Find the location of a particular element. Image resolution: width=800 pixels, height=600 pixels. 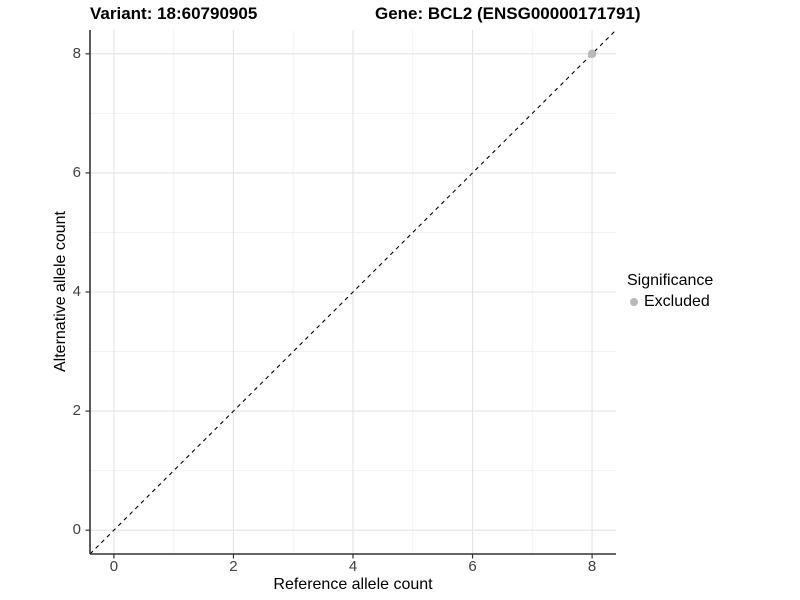

x-tick-label: 6 is located at coordinates (472, 566).